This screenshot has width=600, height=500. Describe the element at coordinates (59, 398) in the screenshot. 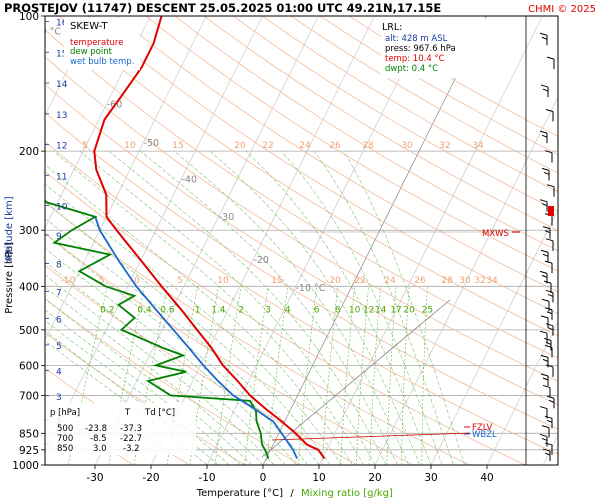

I see `altitude-tick-label: 3` at that location.